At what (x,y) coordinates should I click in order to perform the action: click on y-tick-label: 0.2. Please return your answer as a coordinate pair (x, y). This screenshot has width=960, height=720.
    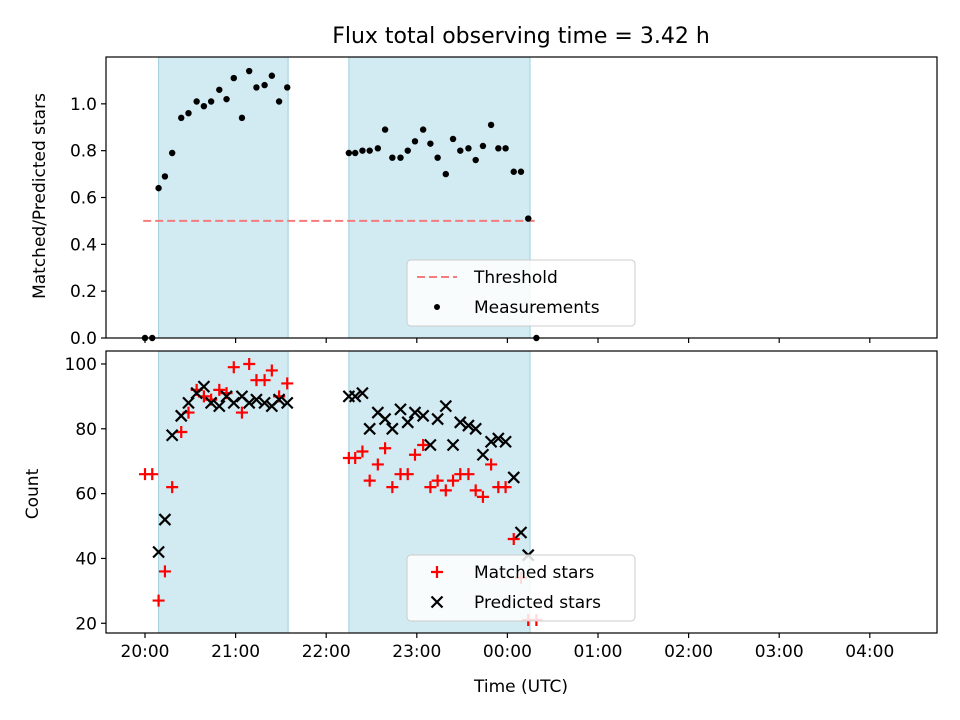
    Looking at the image, I should click on (83, 292).